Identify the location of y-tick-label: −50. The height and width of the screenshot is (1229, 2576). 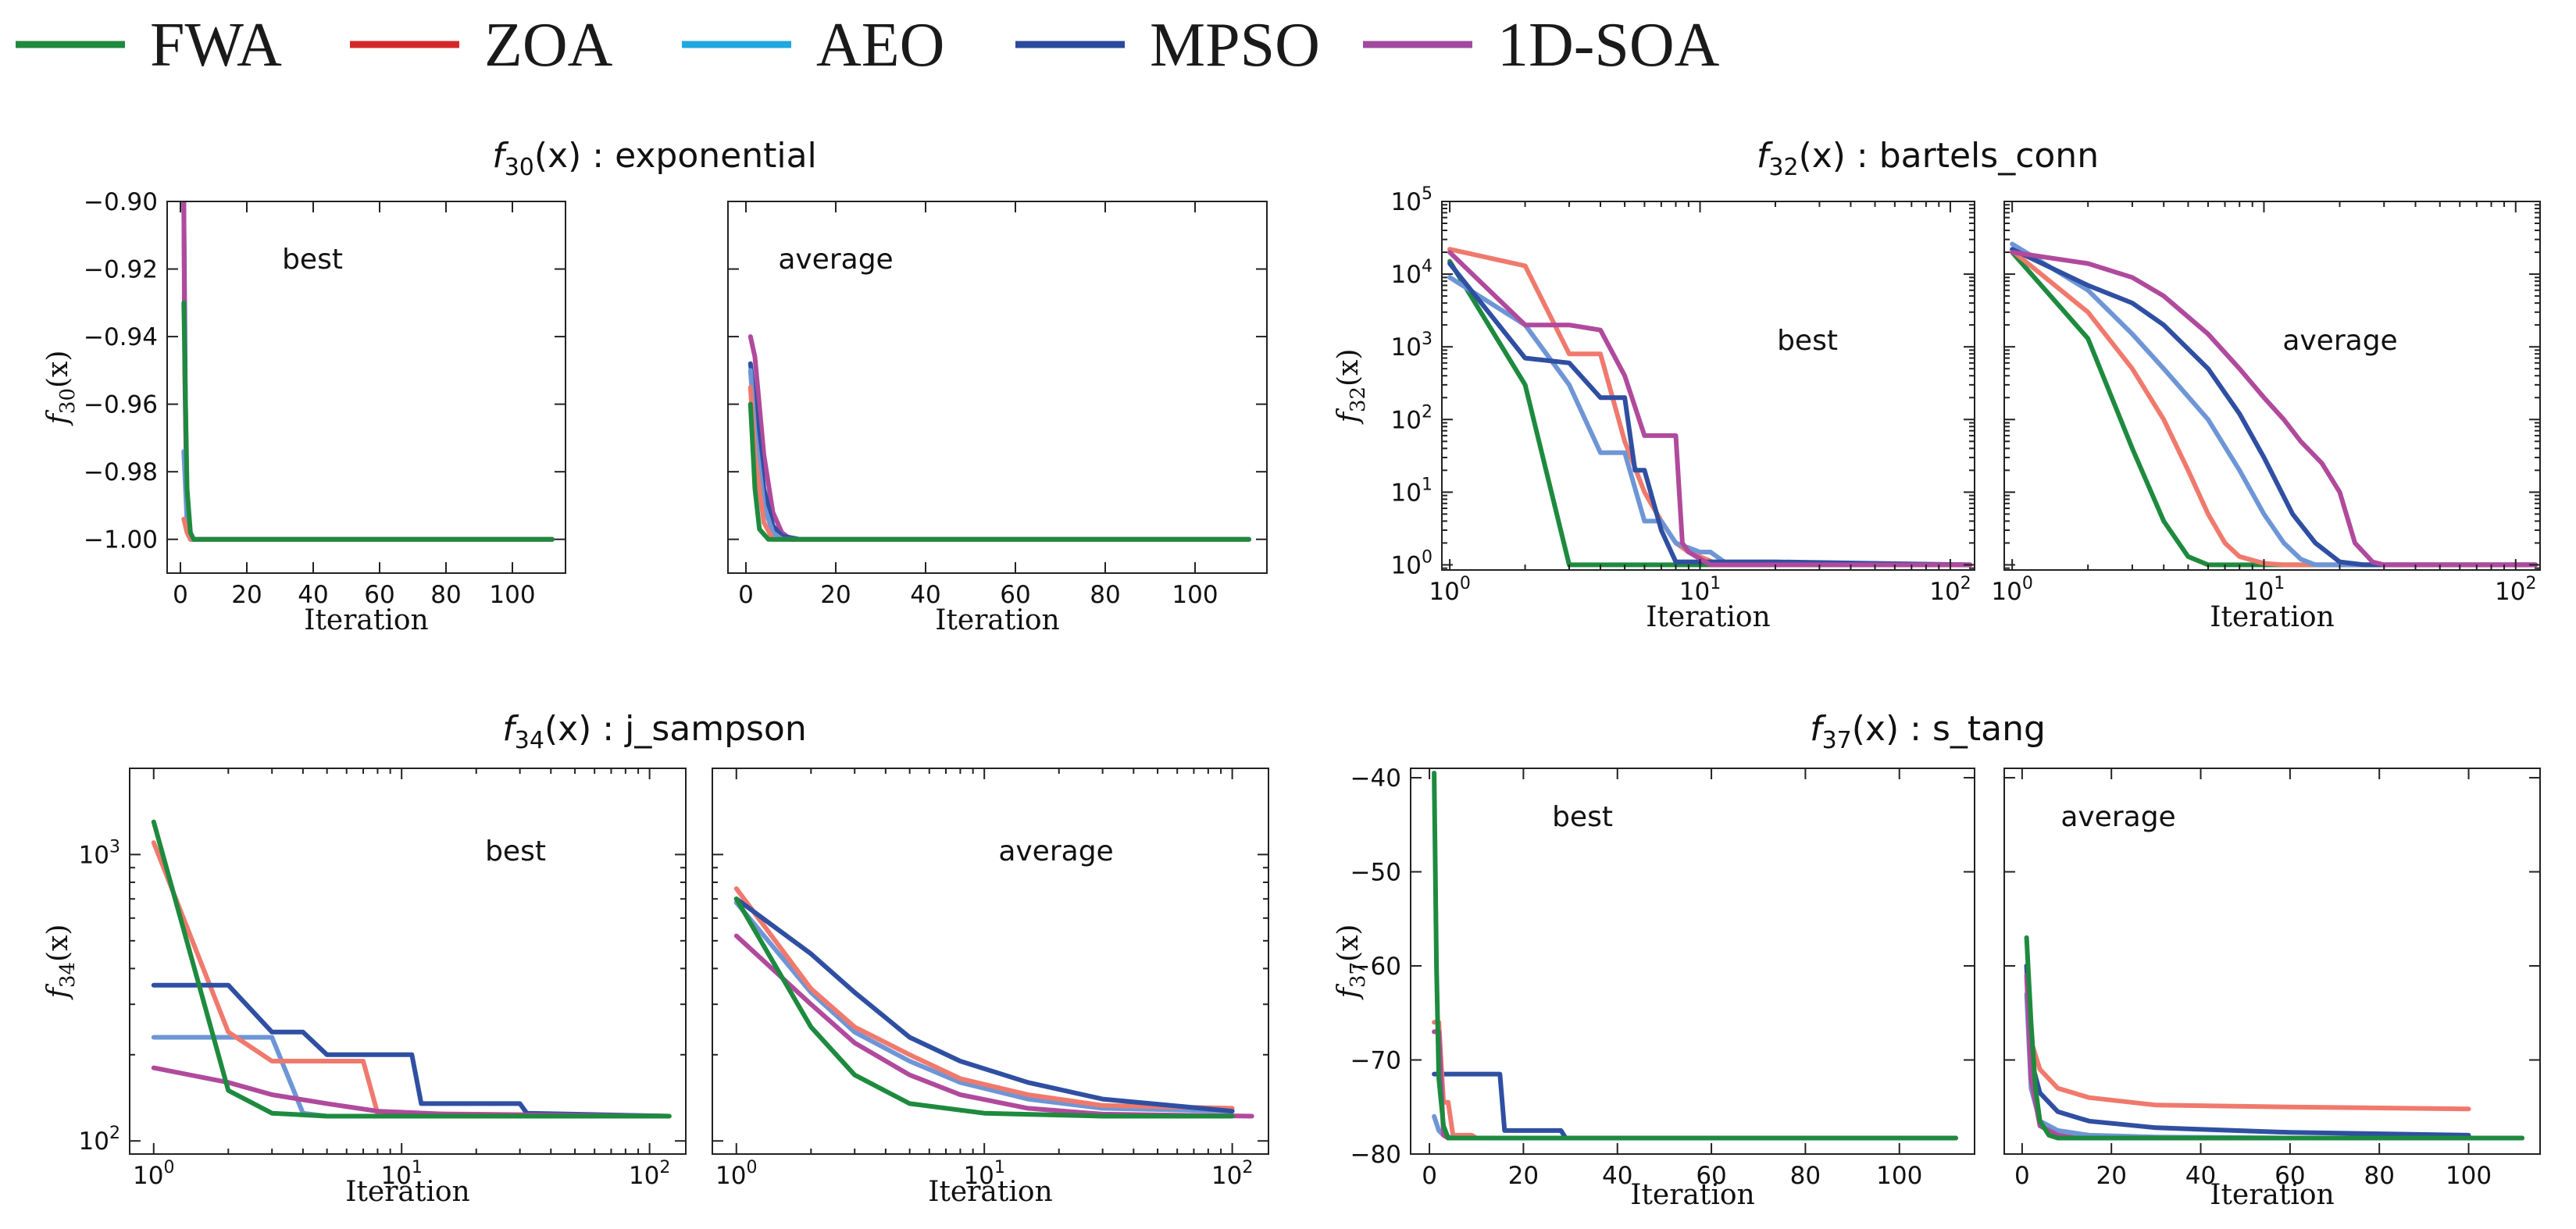
(1375, 873).